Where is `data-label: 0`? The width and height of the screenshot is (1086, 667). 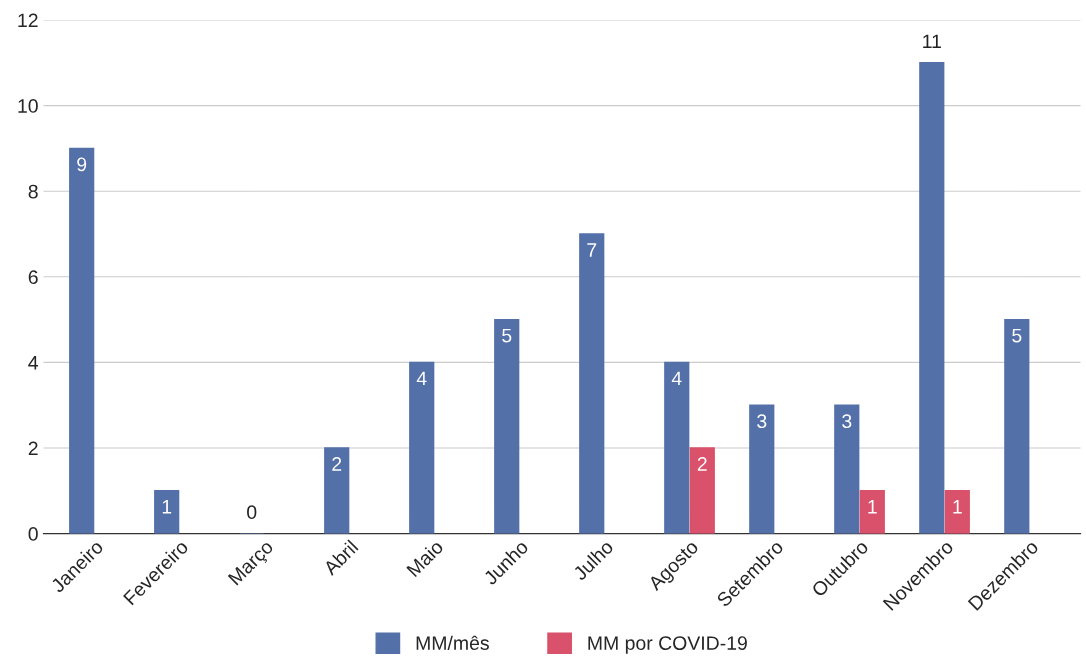
data-label: 0 is located at coordinates (252, 512).